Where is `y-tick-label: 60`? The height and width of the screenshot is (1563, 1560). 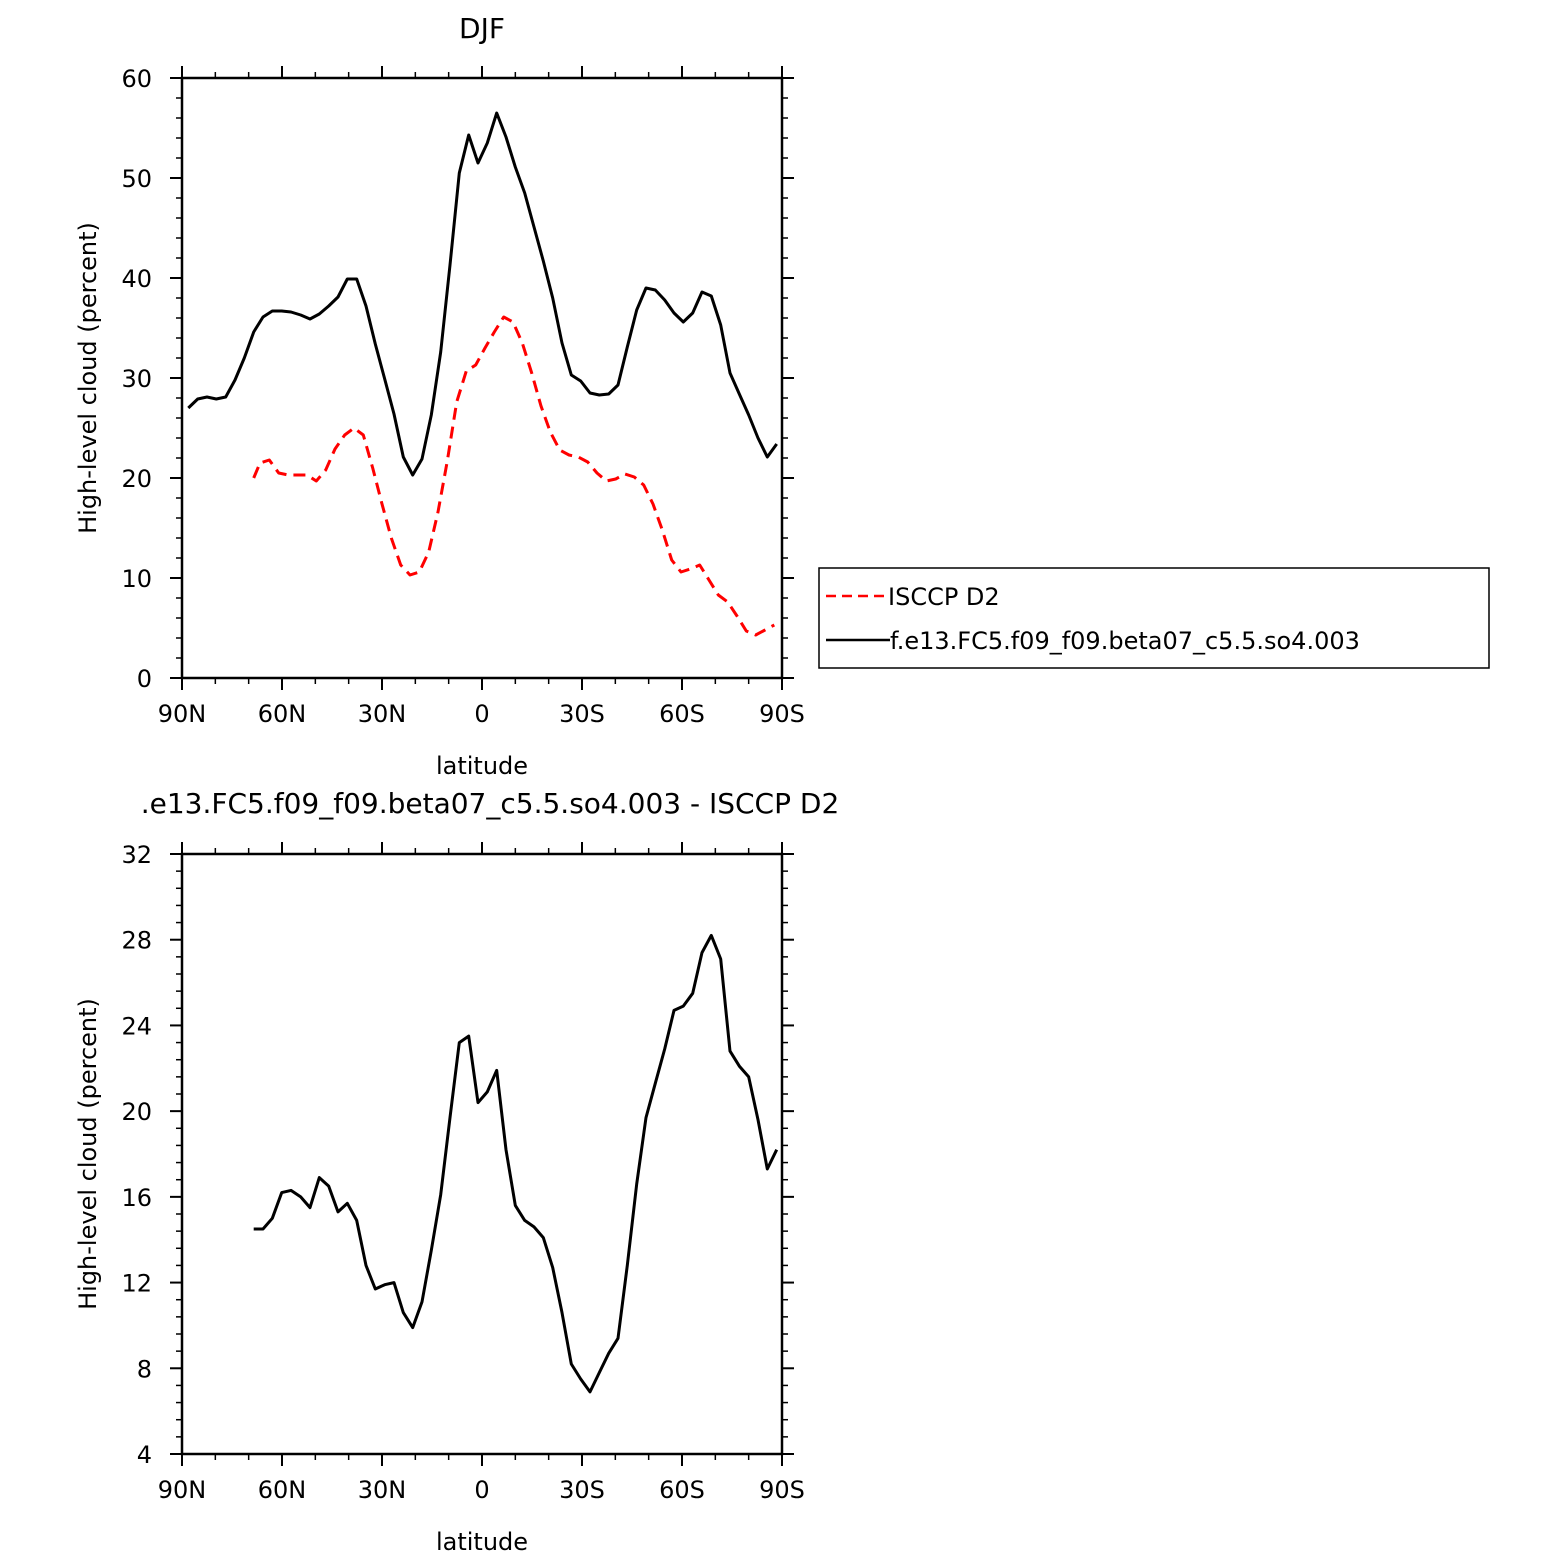
y-tick-label: 60 is located at coordinates (136, 79).